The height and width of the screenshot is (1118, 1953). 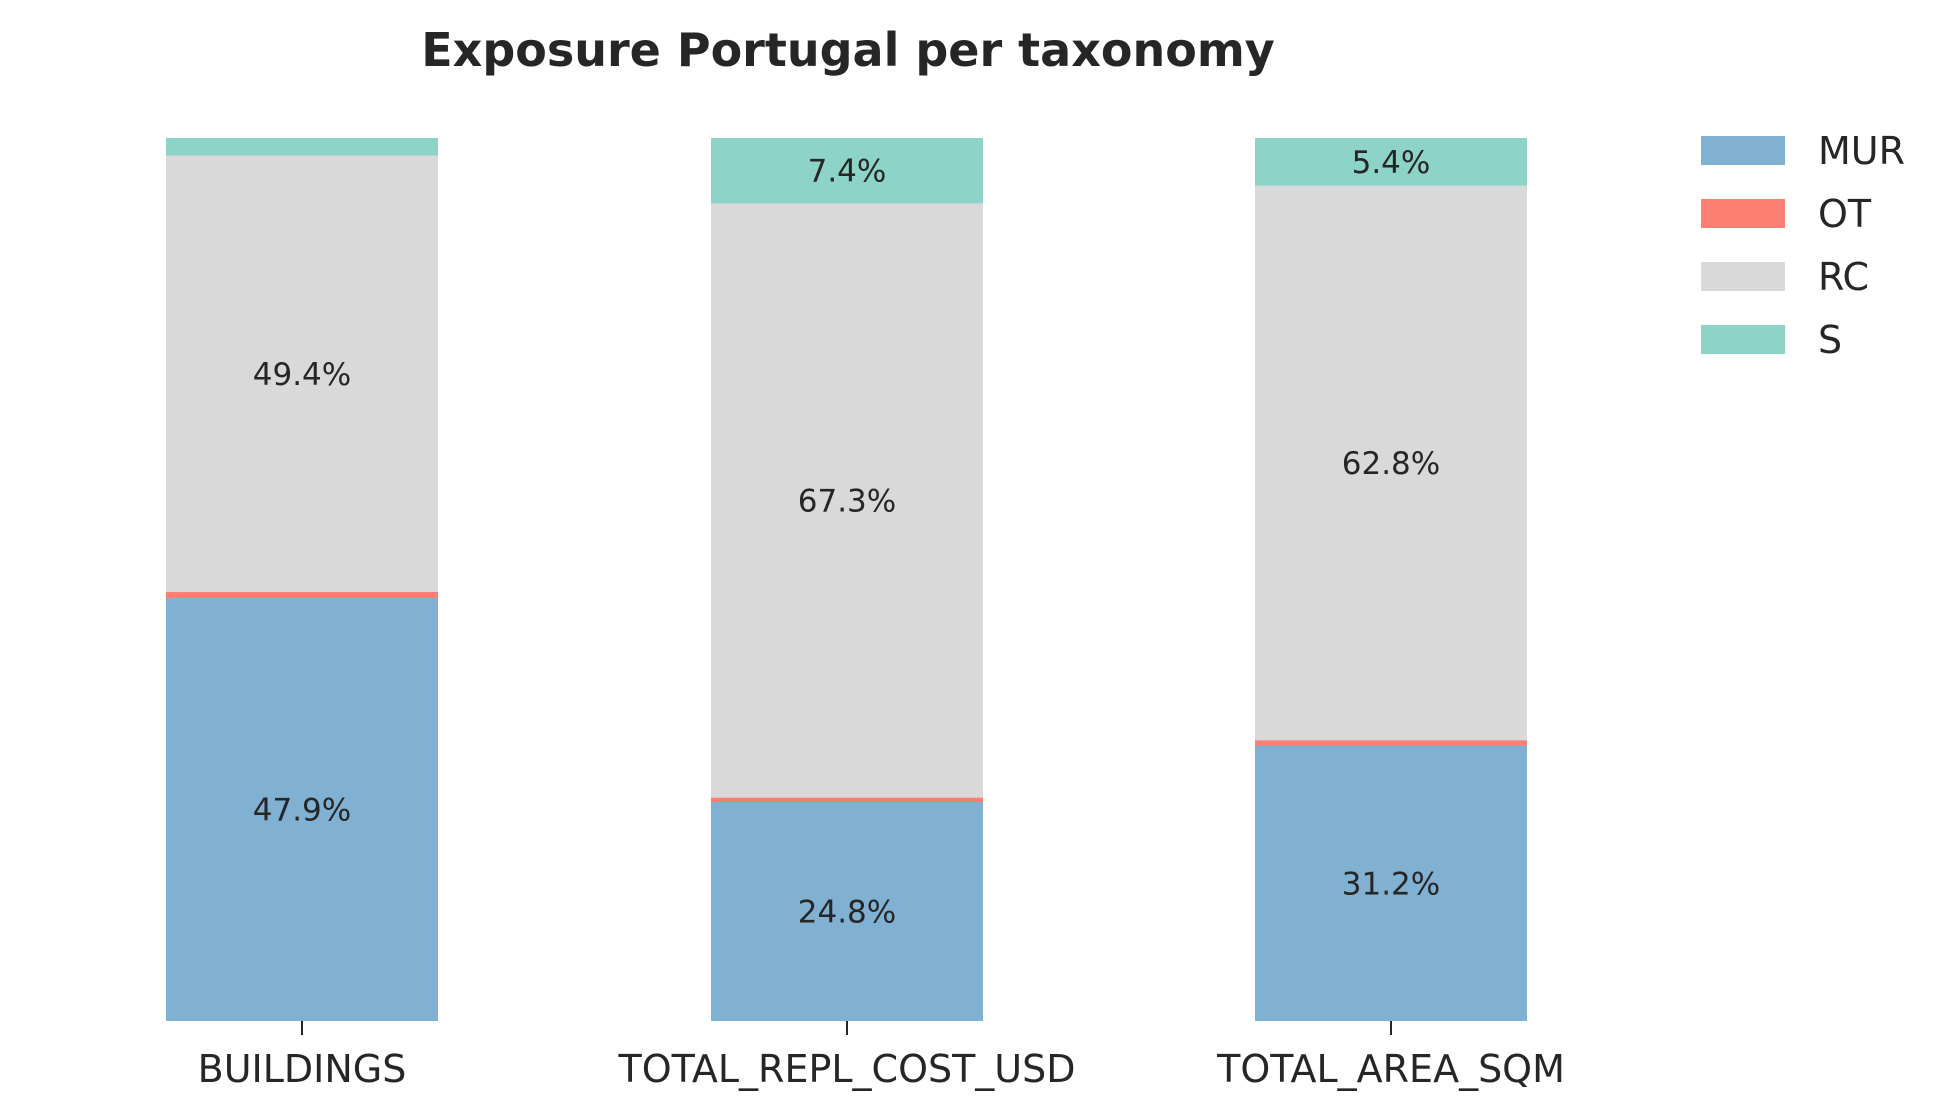 I want to click on bar-rc-total_area_sqm, so click(x=1391, y=463).